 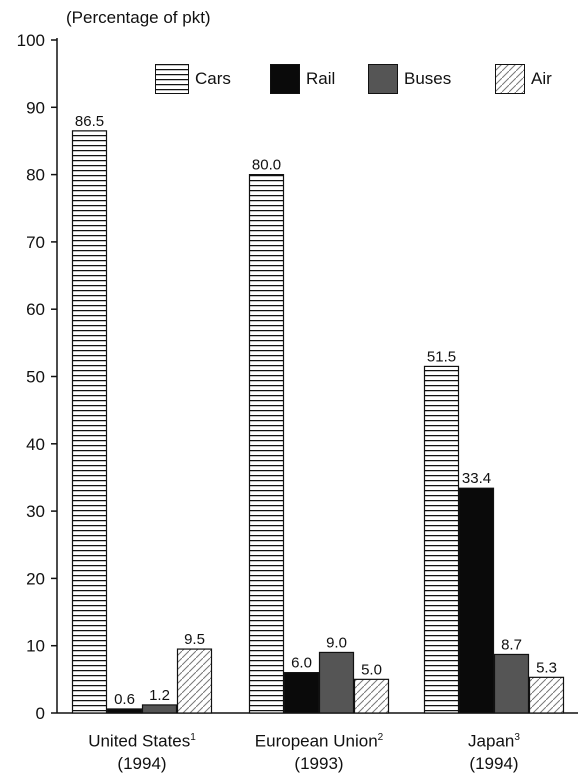 What do you see at coordinates (476, 478) in the screenshot?
I see `data-label-rail-2: 33.4` at bounding box center [476, 478].